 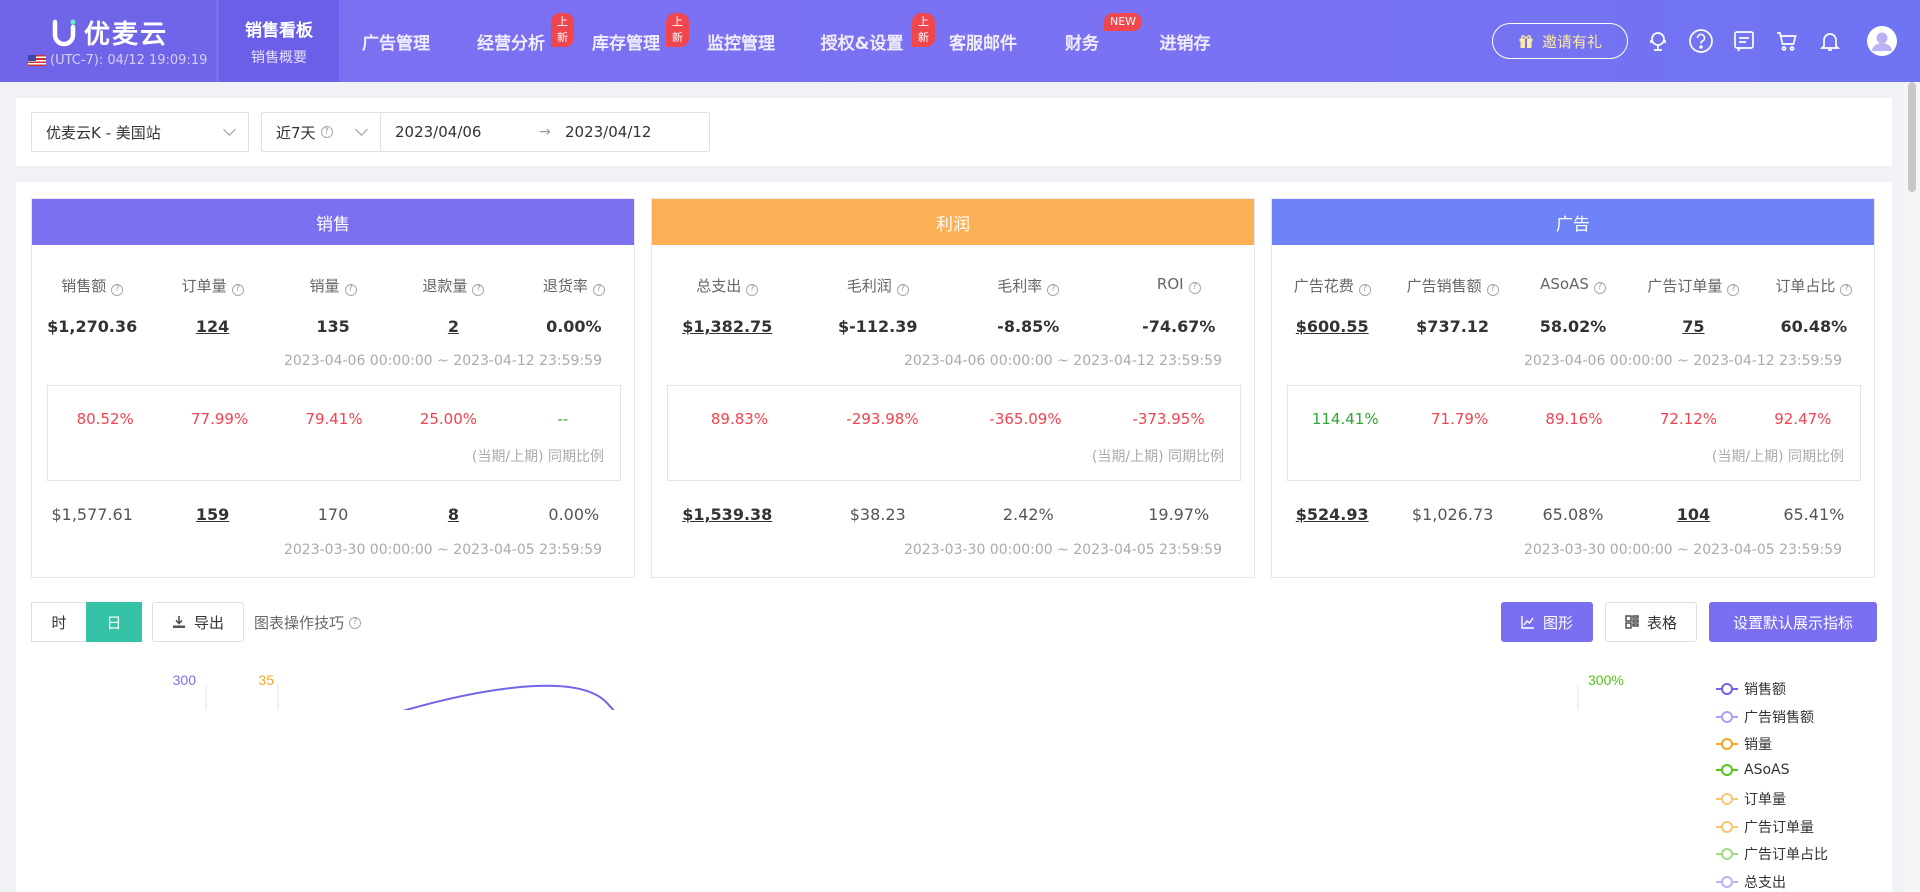 What do you see at coordinates (1185, 43) in the screenshot?
I see `nav-label: 进销存` at bounding box center [1185, 43].